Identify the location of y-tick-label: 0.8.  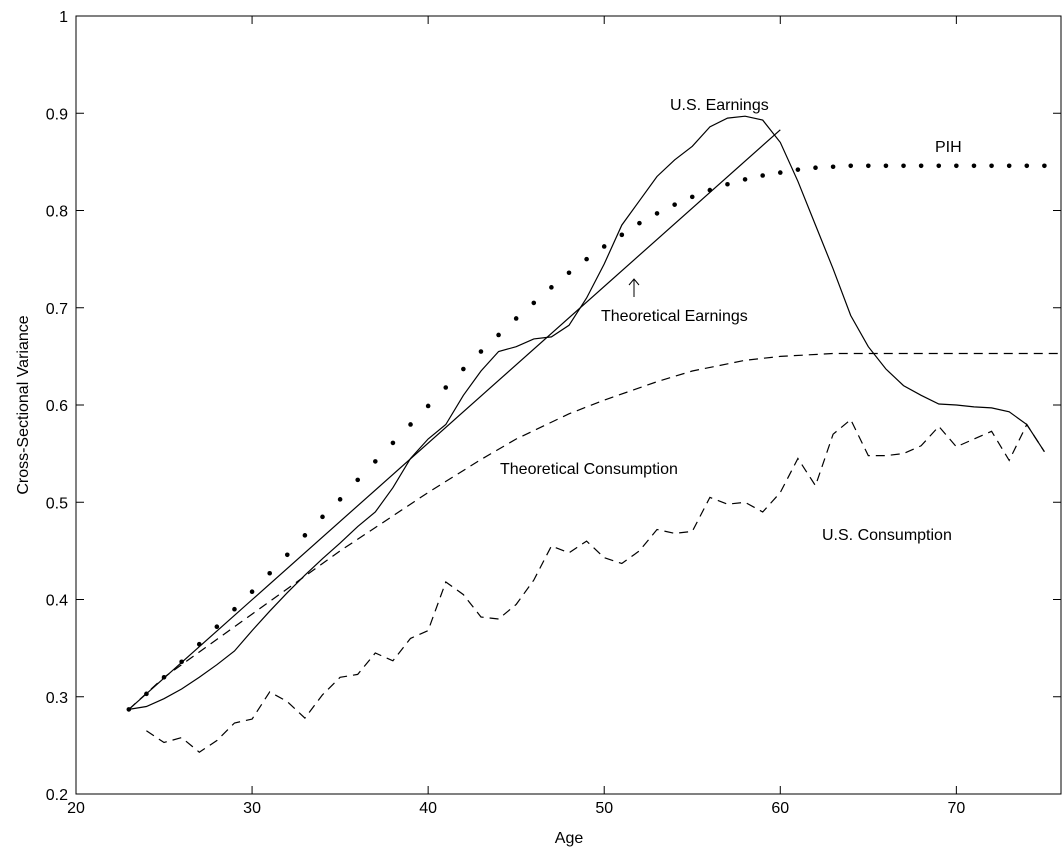
(57, 212).